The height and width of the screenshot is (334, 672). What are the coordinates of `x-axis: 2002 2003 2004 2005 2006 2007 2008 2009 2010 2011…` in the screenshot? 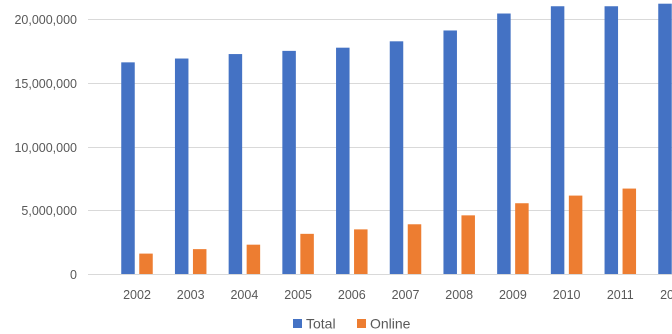 It's located at (397, 295).